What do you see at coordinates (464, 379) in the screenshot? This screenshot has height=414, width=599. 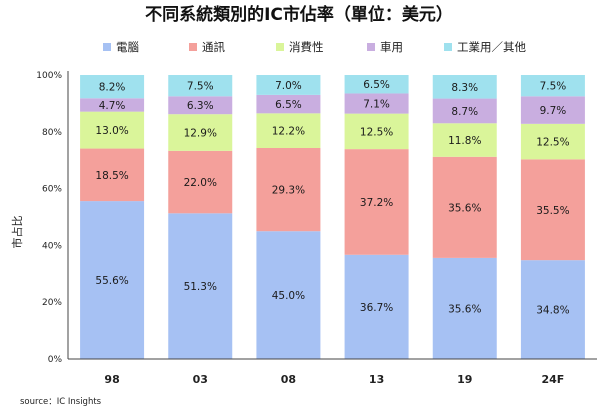 I see `x-tick-label: 19` at bounding box center [464, 379].